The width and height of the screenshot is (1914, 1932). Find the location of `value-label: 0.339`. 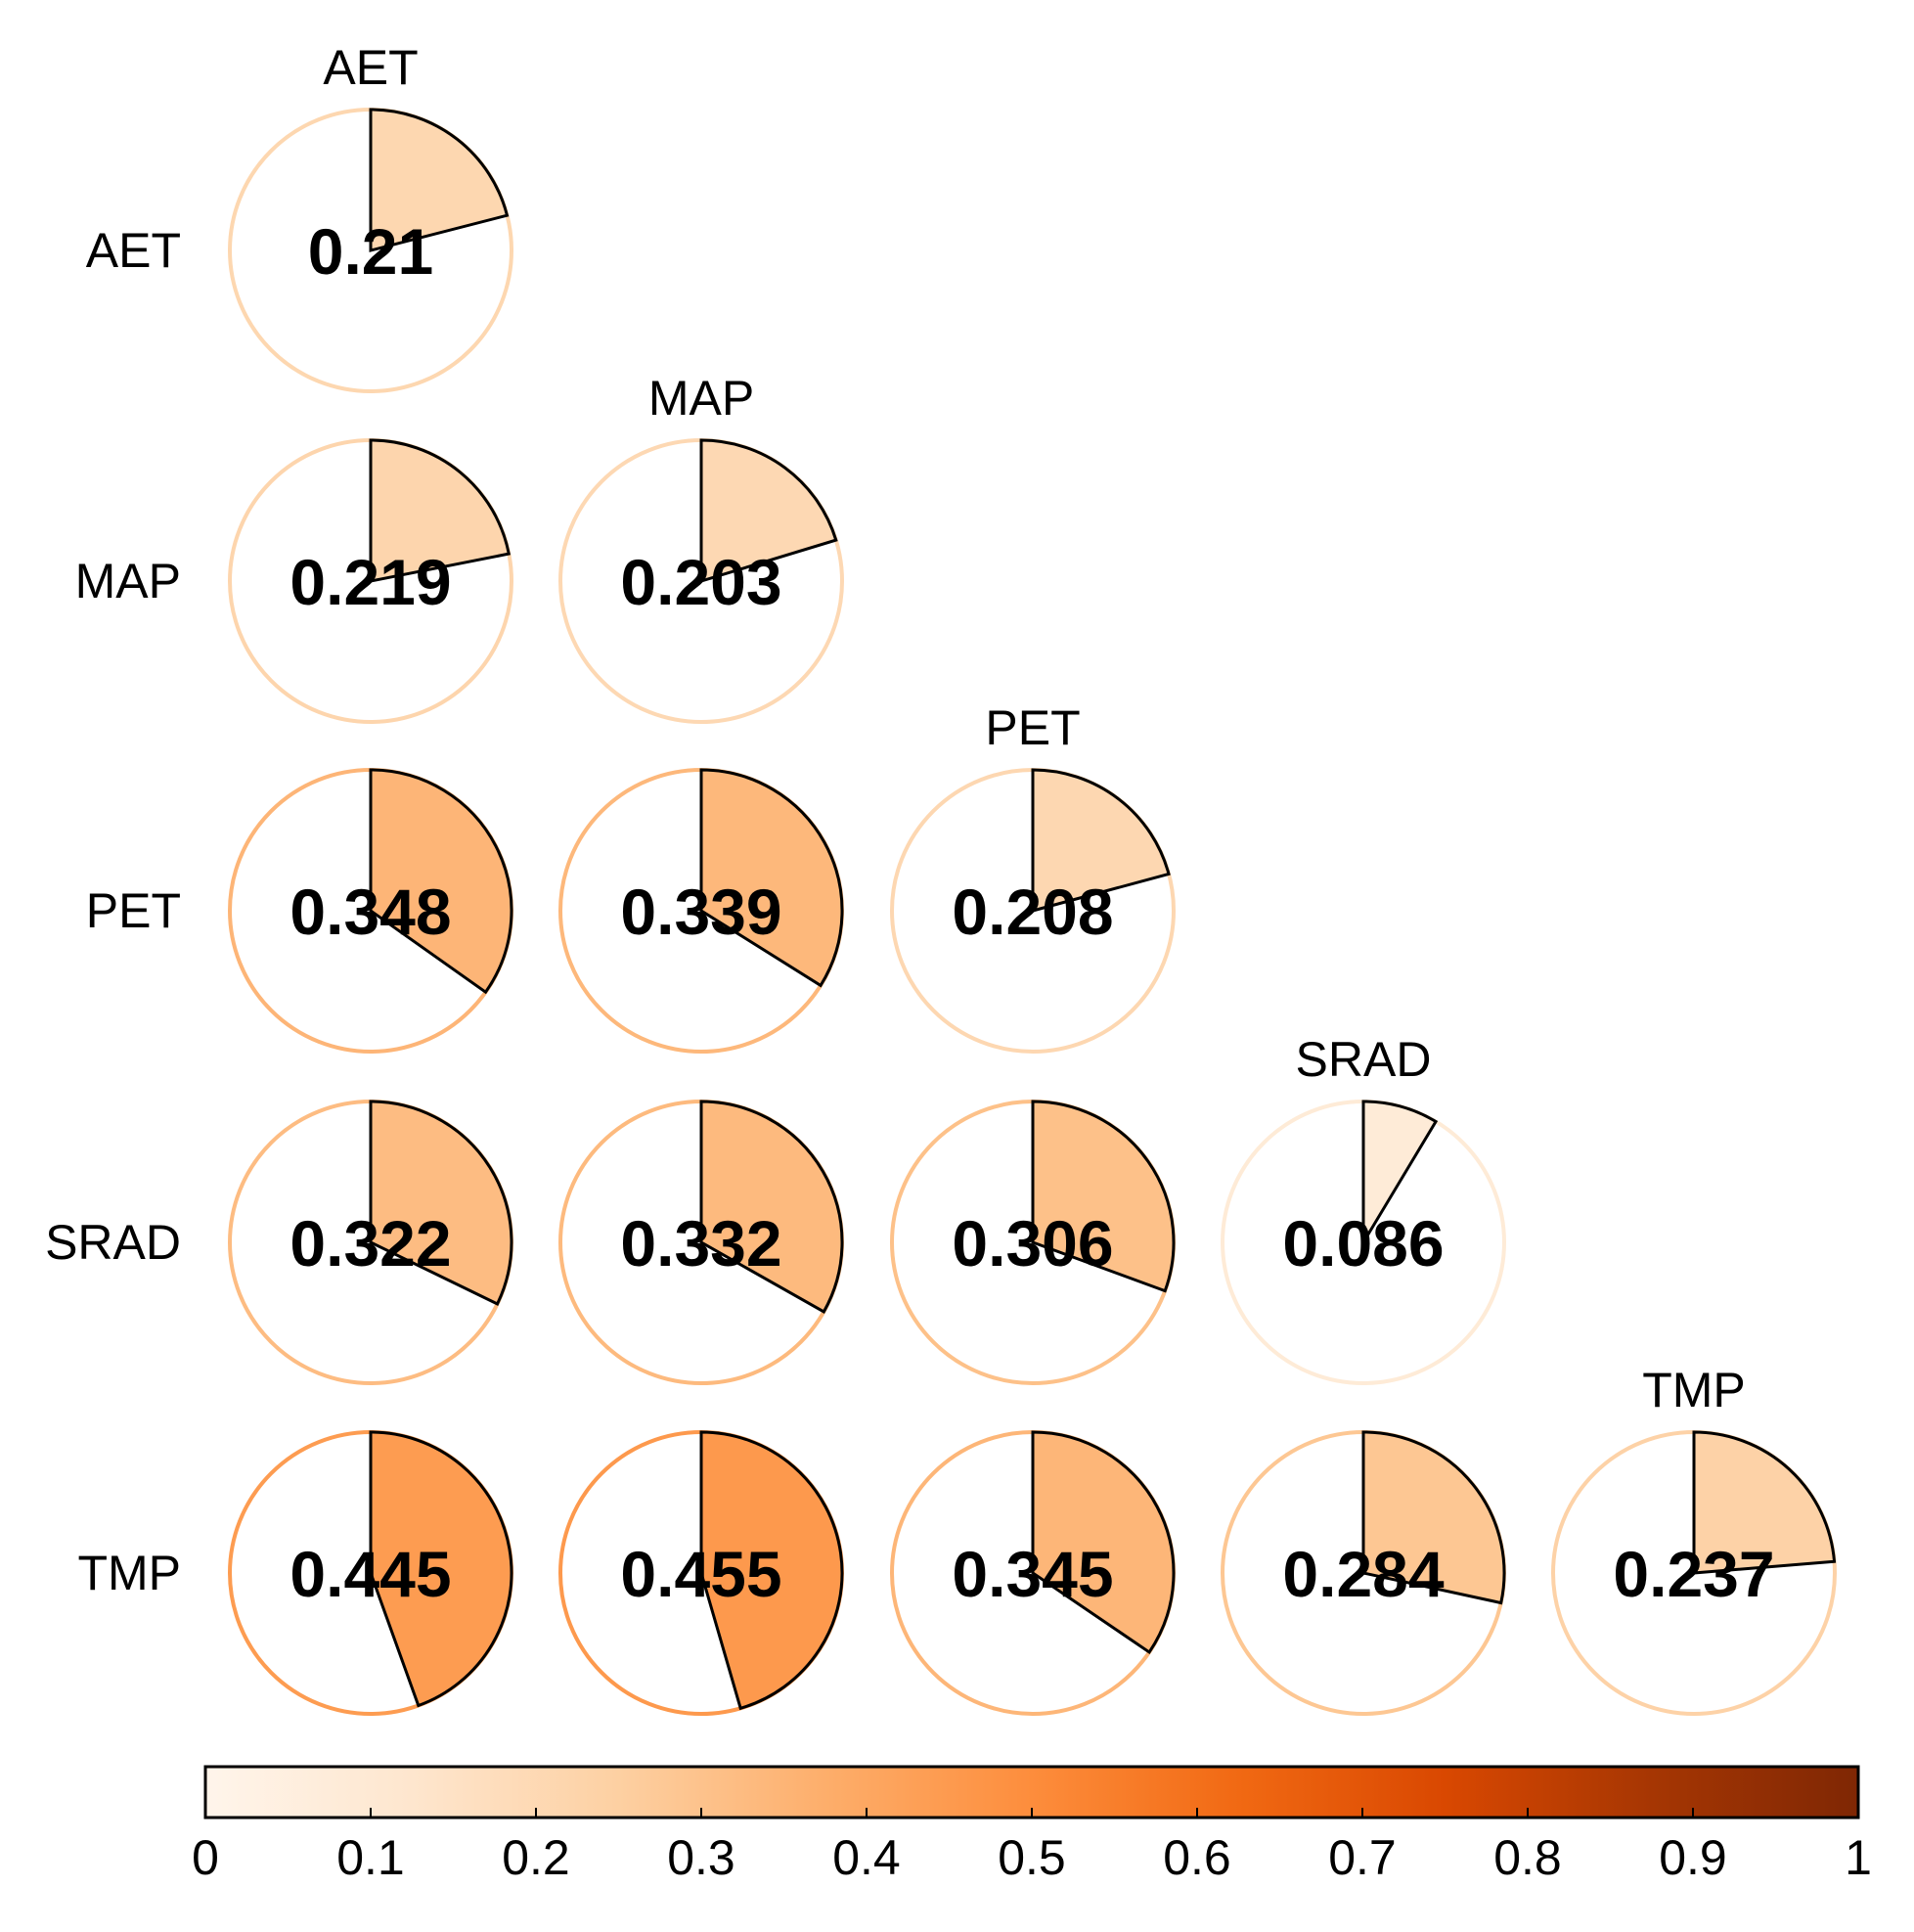

value-label: 0.339 is located at coordinates (700, 912).